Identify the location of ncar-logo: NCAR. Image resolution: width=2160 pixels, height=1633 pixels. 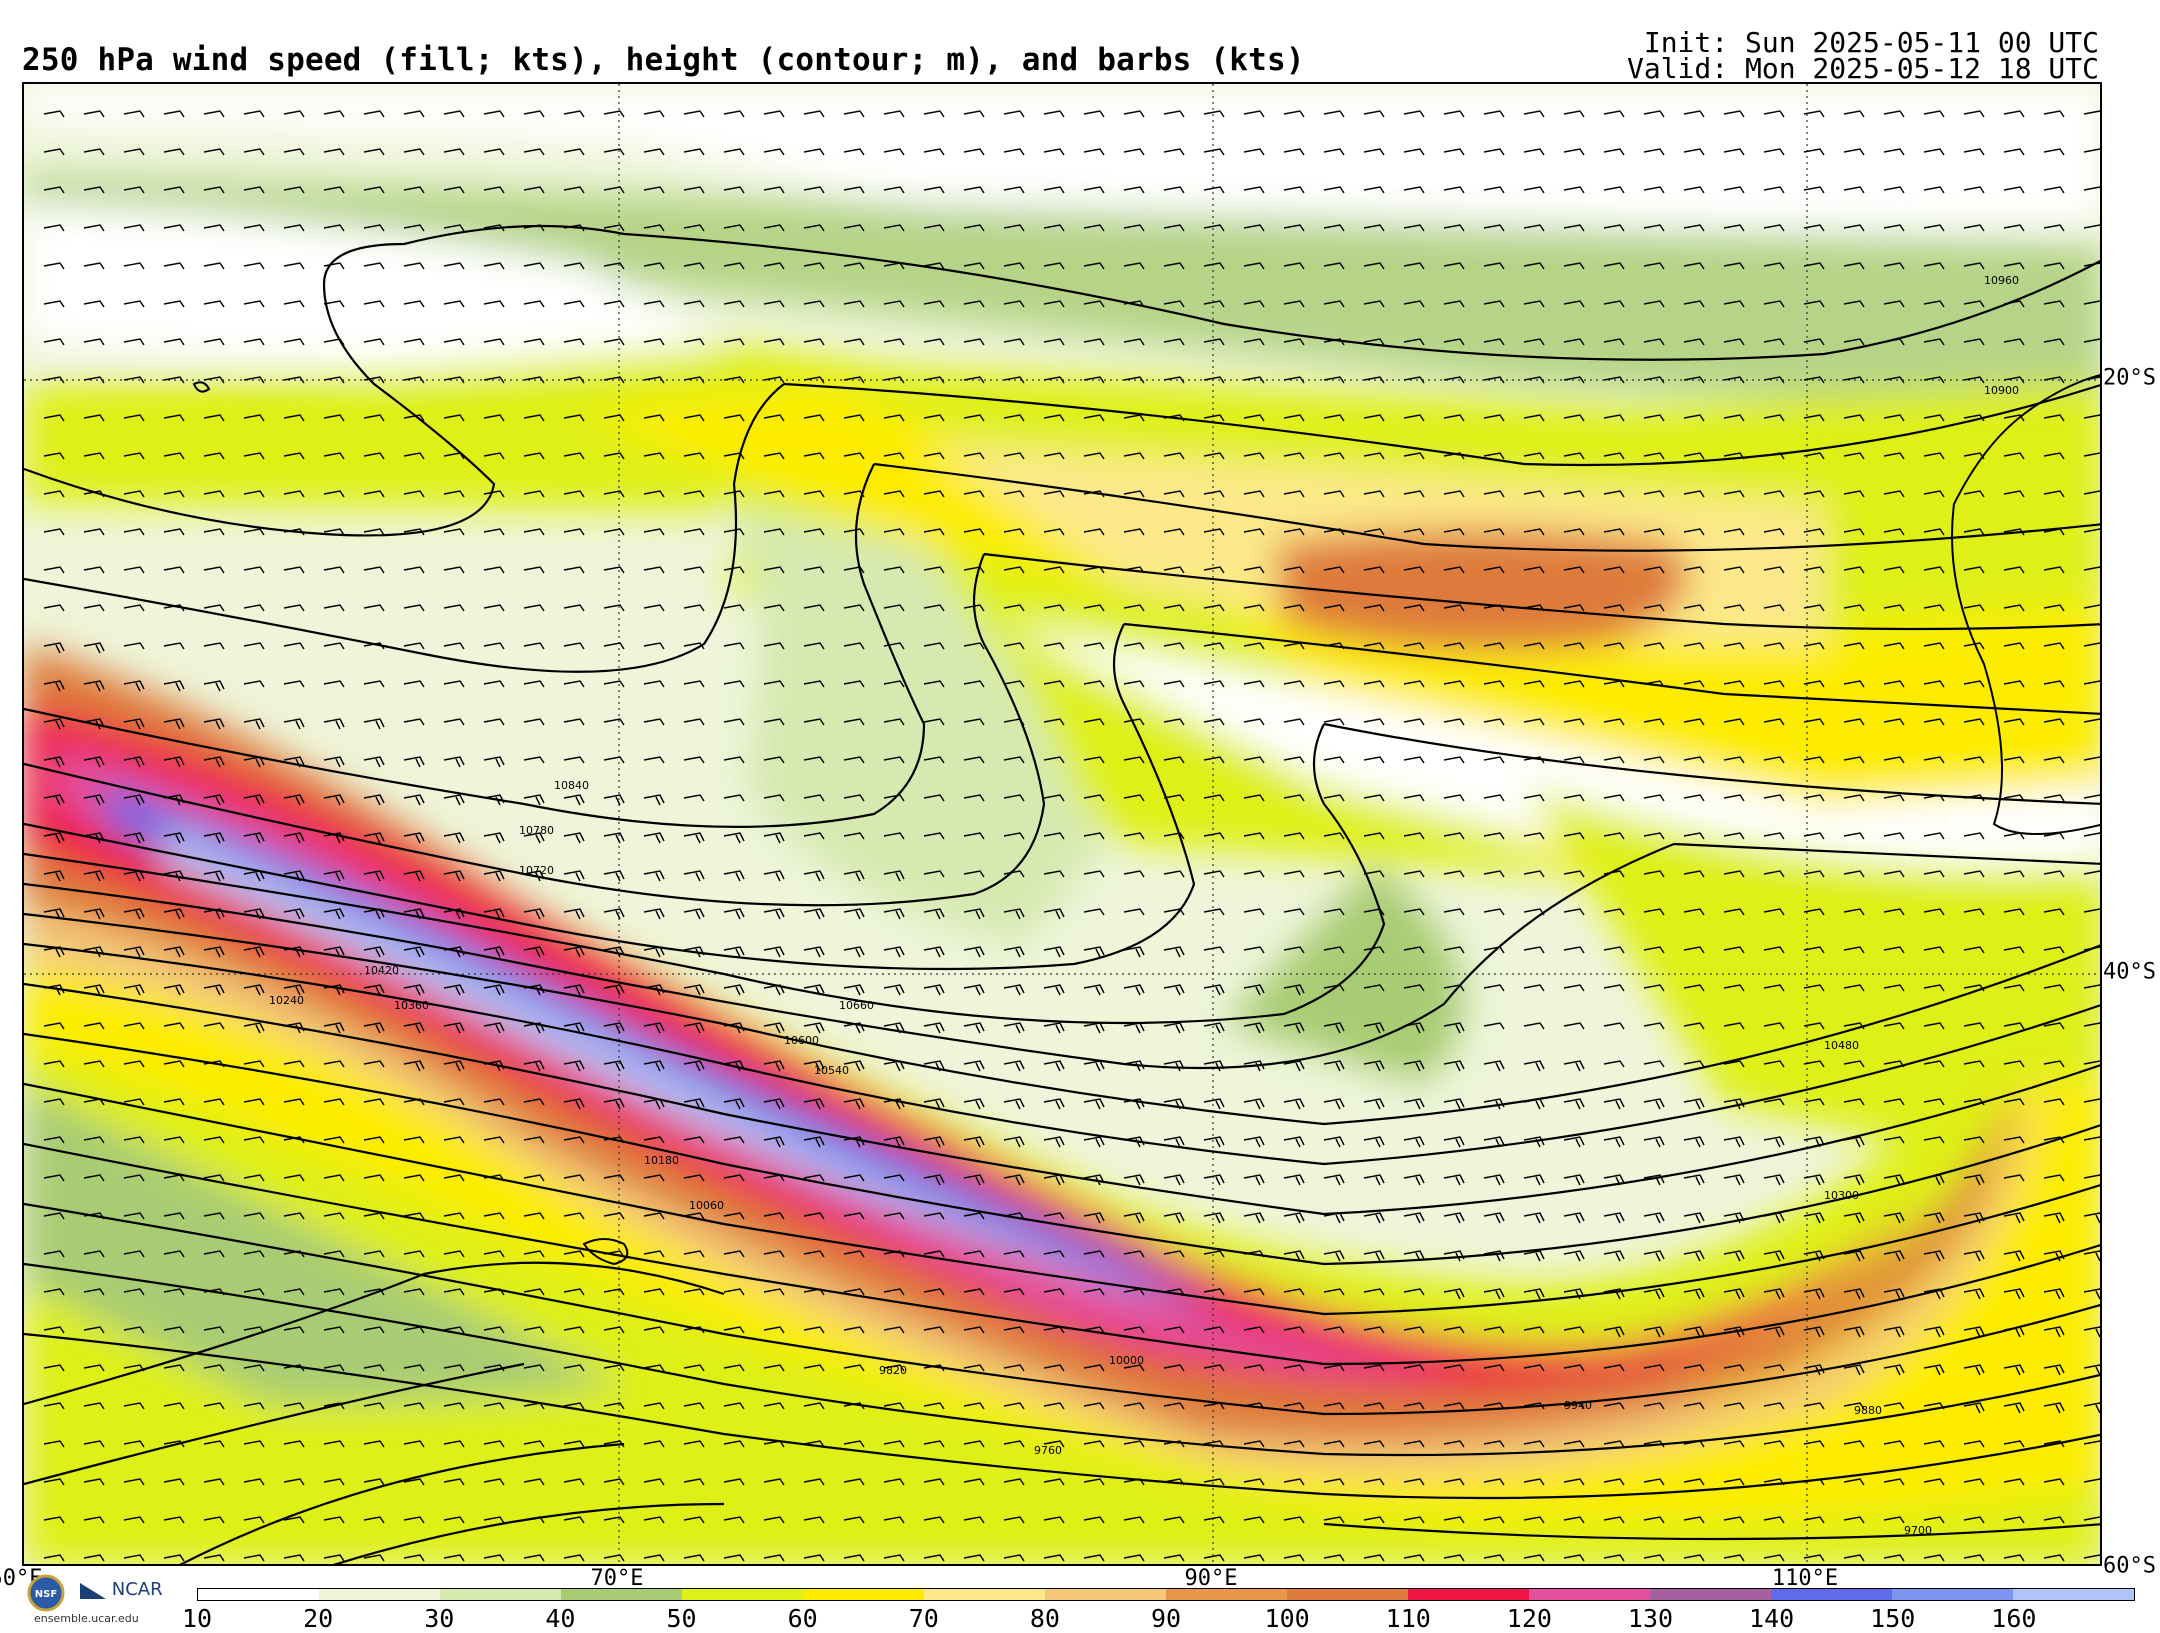
(121, 1589).